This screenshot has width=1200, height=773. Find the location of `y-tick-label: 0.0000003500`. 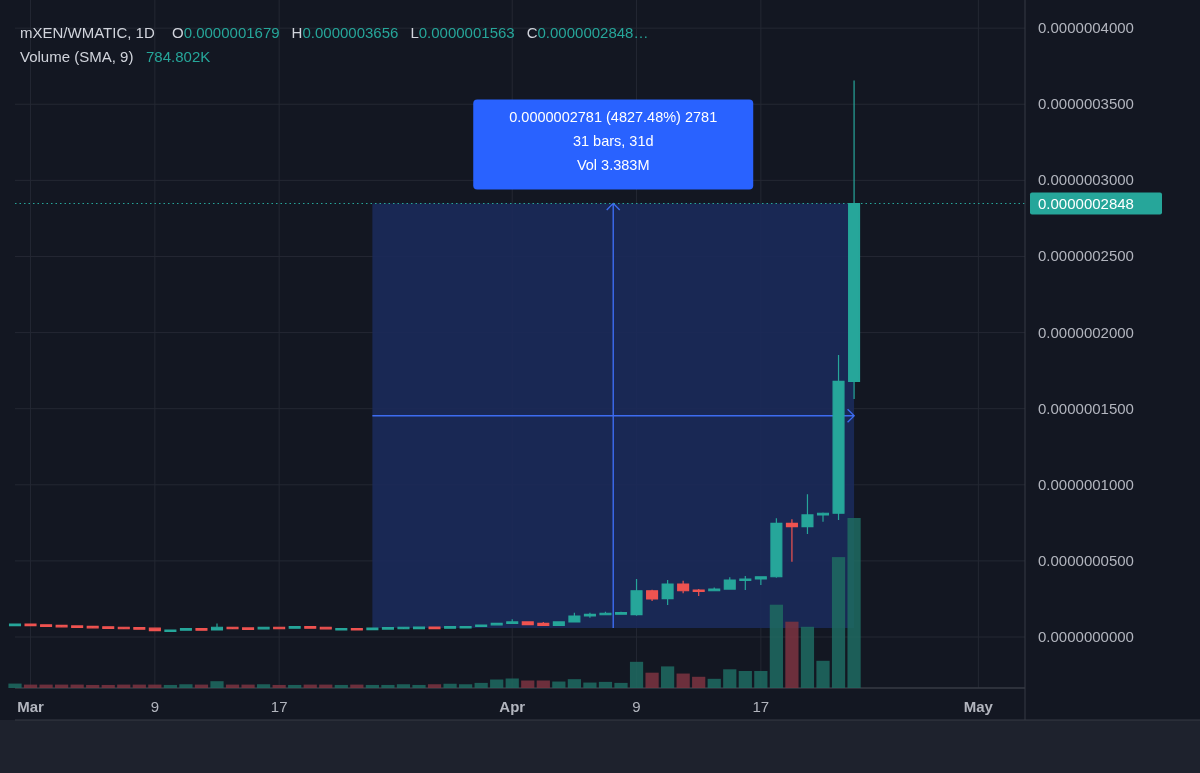

y-tick-label: 0.0000003500 is located at coordinates (1086, 104).